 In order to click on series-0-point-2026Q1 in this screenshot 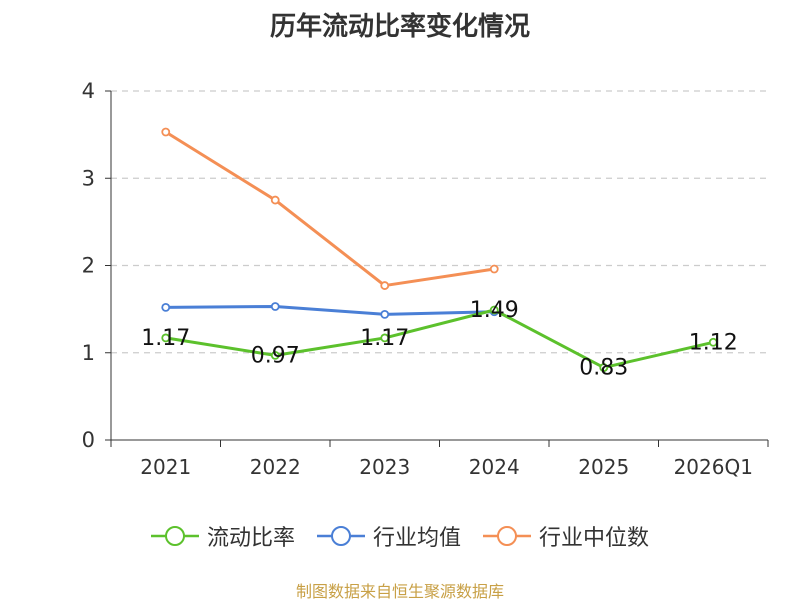, I will do `click(713, 342)`.